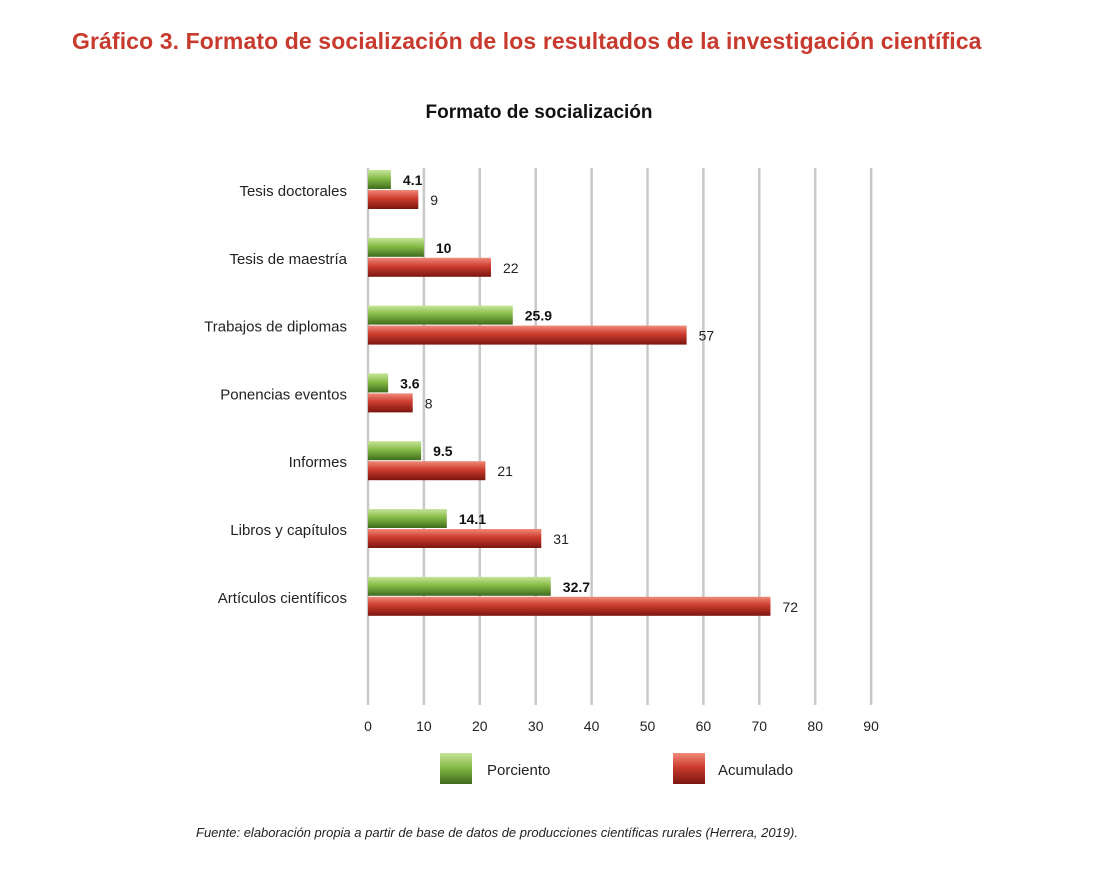  Describe the element at coordinates (592, 726) in the screenshot. I see `x-tick-label: 40` at that location.